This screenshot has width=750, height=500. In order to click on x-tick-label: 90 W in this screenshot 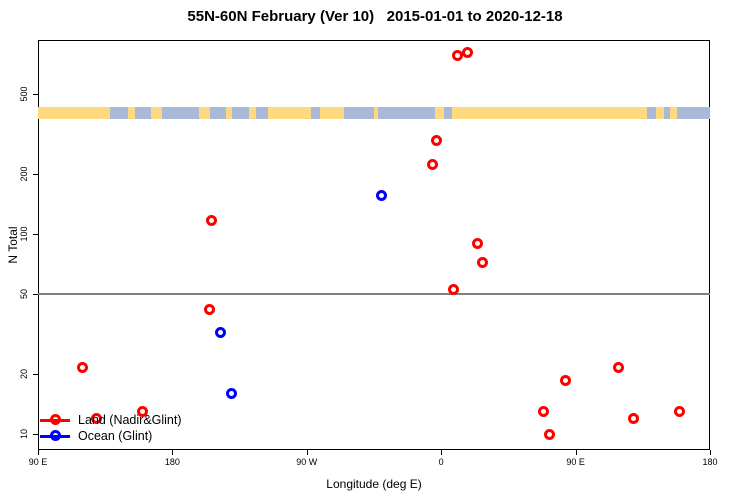, I will do `click(307, 462)`.